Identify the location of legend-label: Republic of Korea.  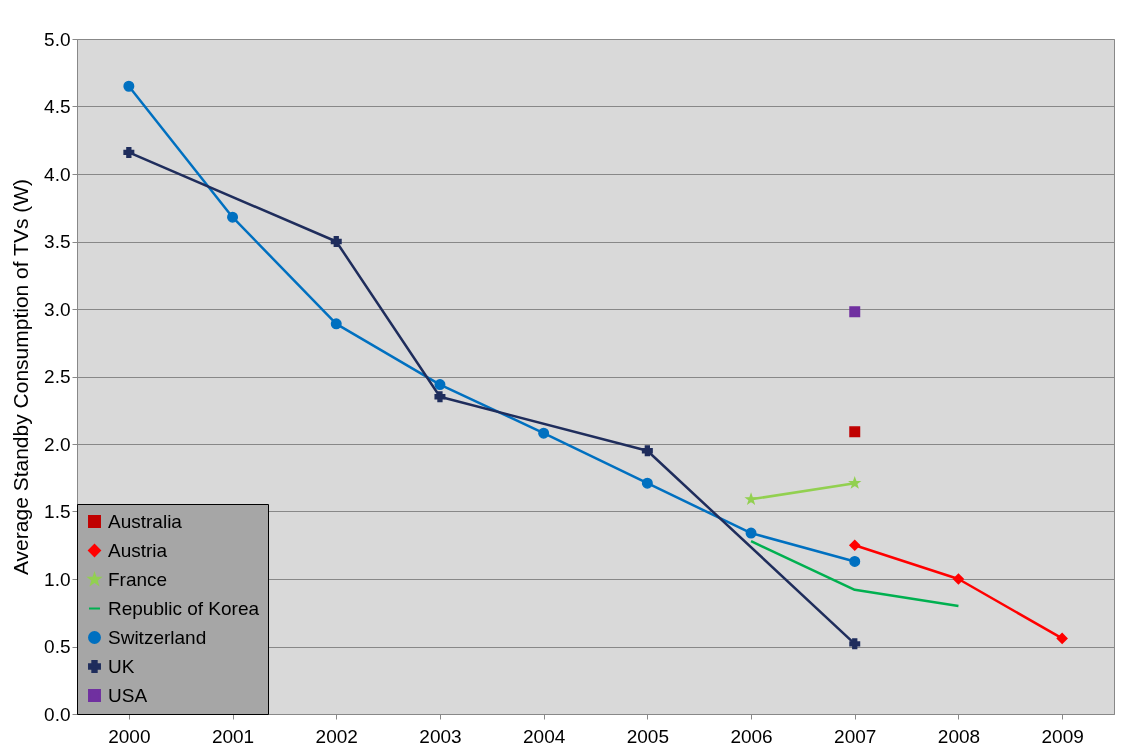
(184, 608).